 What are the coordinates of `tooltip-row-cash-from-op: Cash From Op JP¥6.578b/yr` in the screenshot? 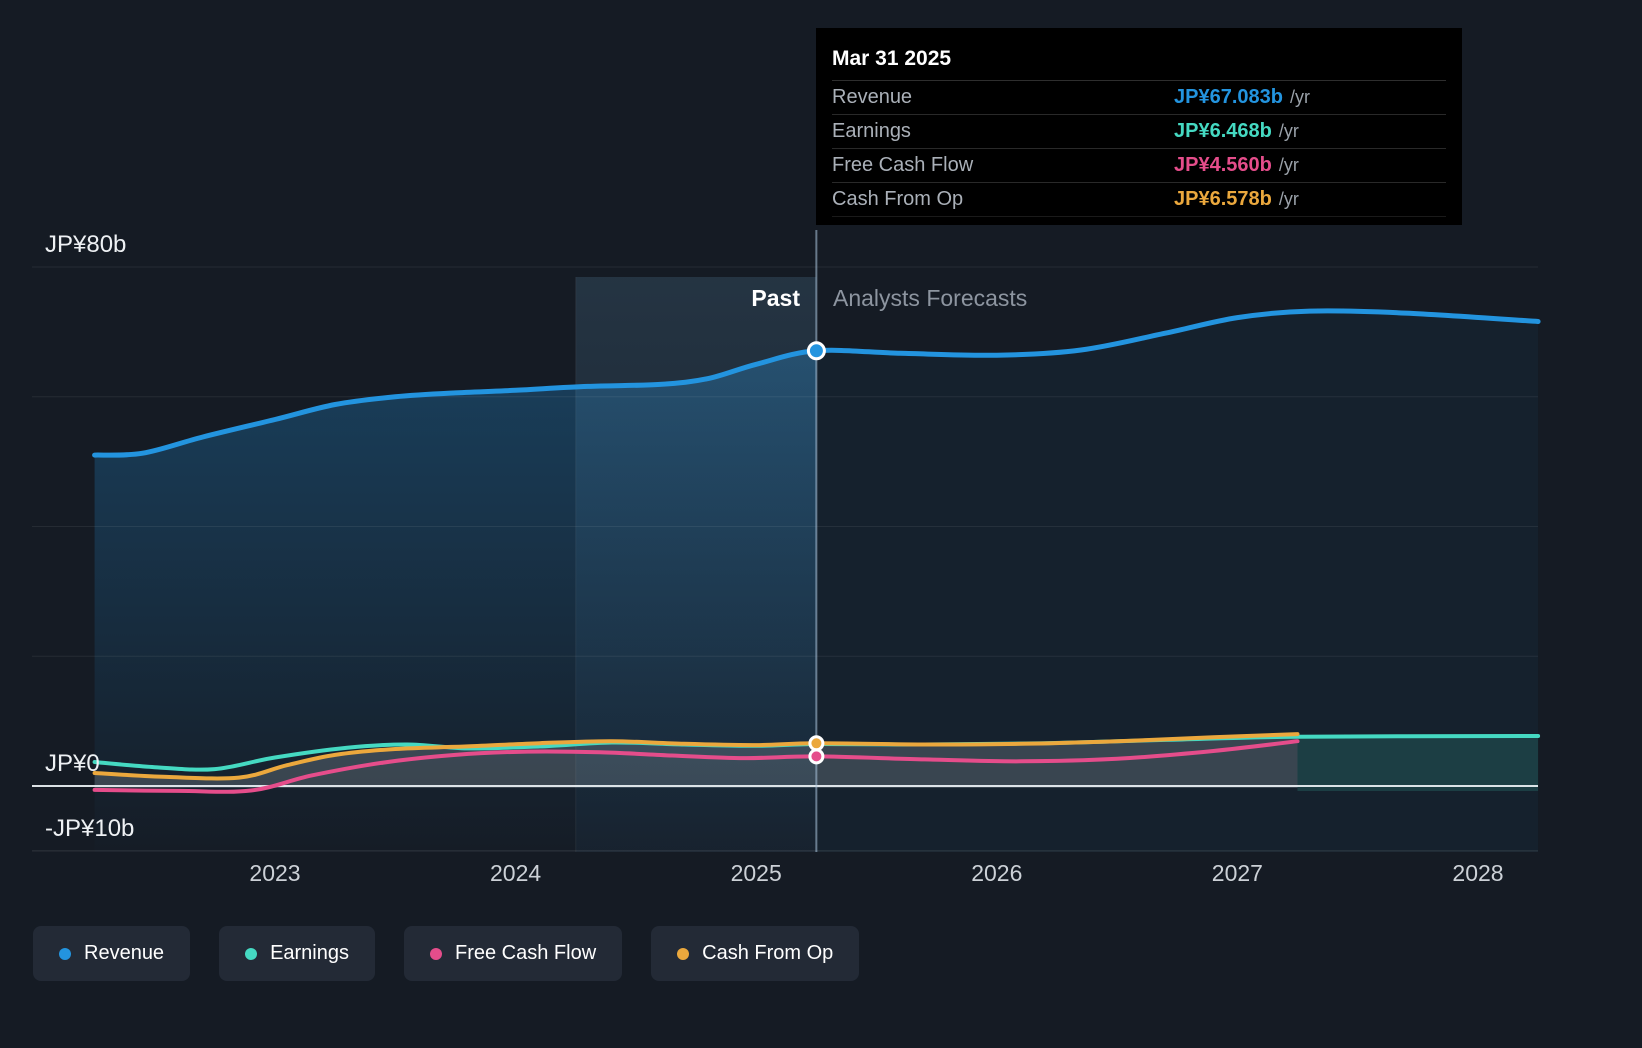 It's located at (1139, 200).